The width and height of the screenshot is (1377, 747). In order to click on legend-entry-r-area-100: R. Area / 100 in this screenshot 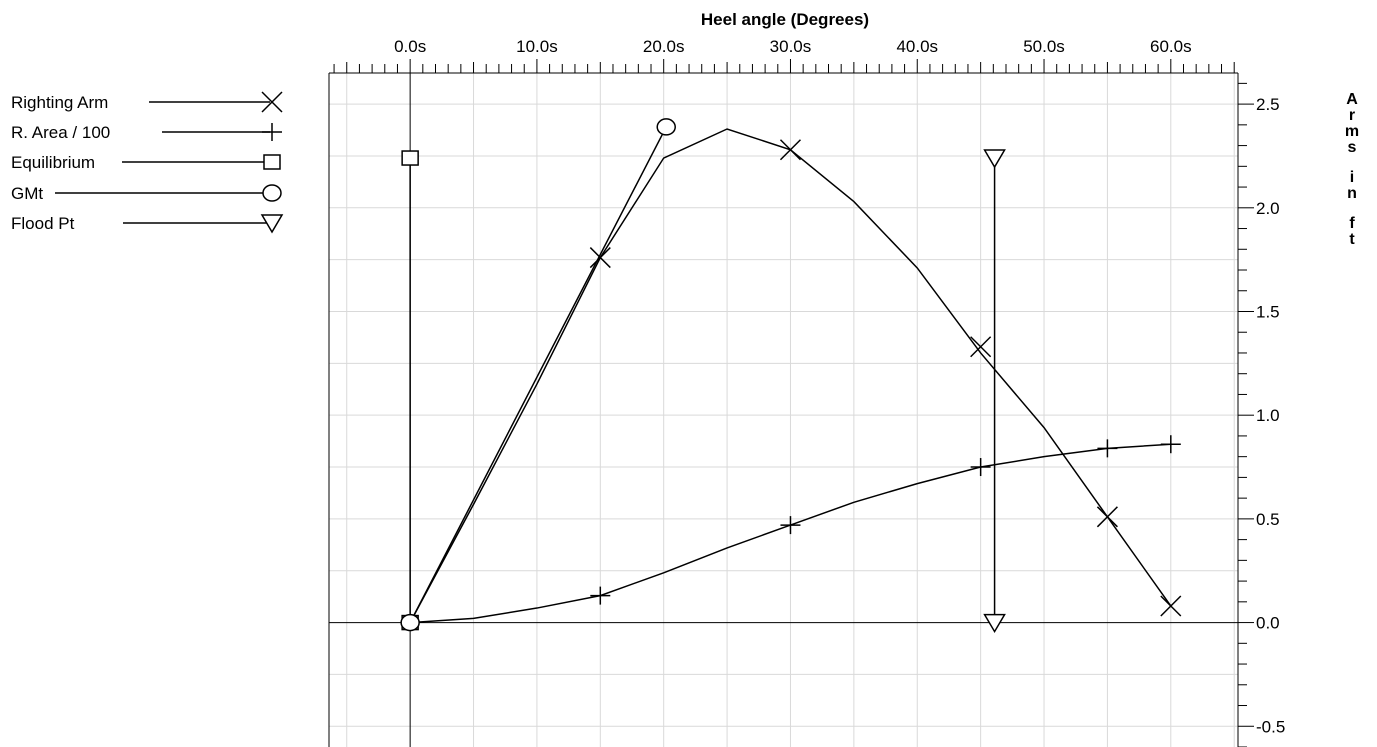, I will do `click(146, 132)`.